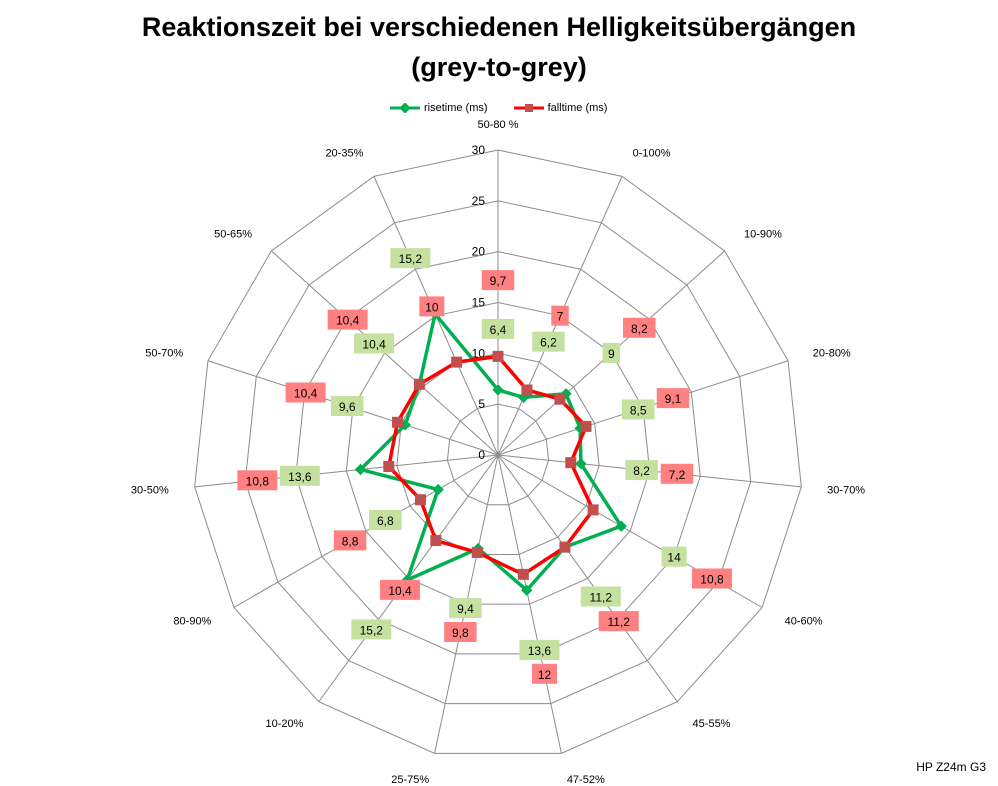 The width and height of the screenshot is (998, 786). I want to click on data-label-falltime: 7,2, so click(677, 475).